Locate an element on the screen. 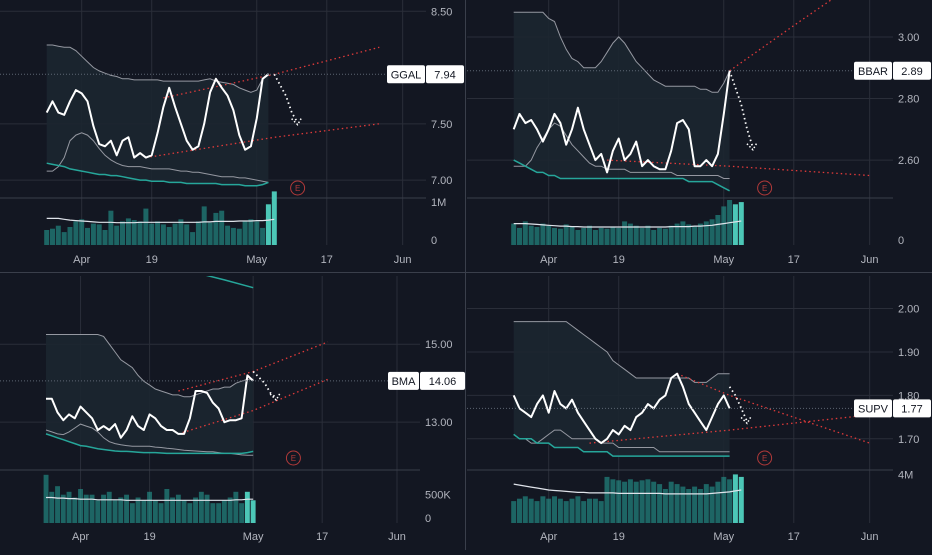 This screenshot has width=932, height=555. price-tick-label: 3.00 is located at coordinates (908, 38).